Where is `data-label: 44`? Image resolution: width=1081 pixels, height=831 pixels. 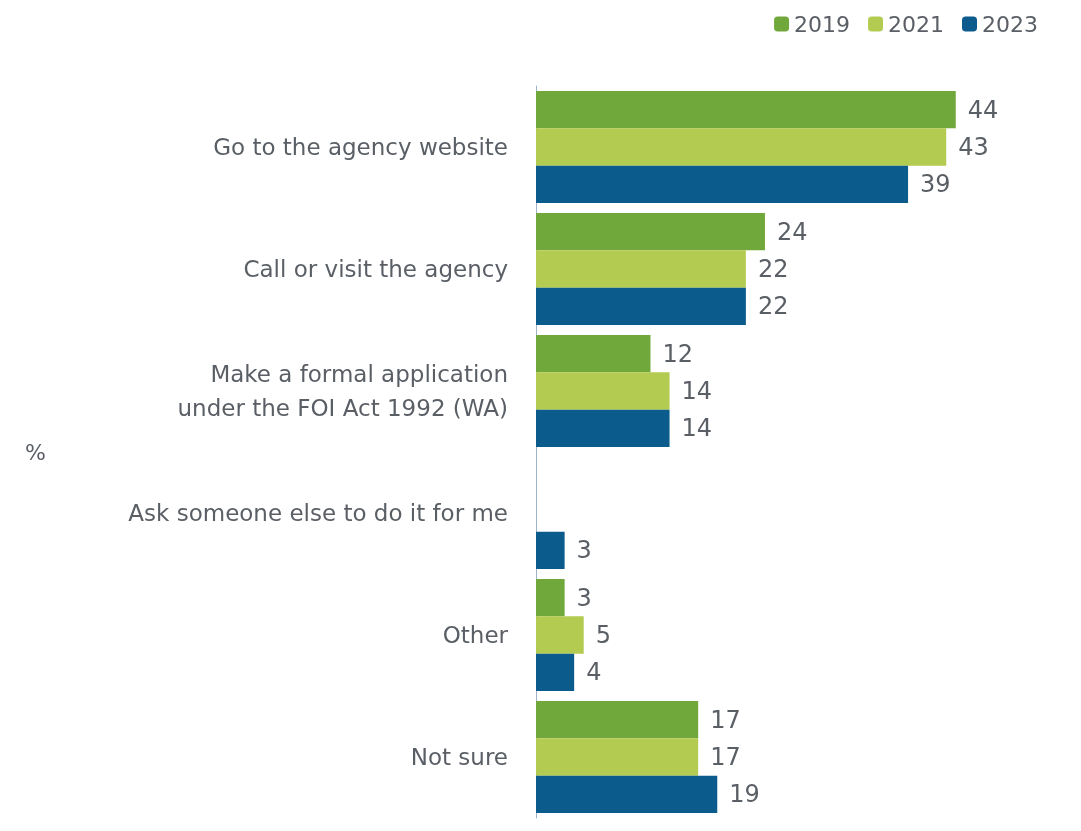
data-label: 44 is located at coordinates (983, 109).